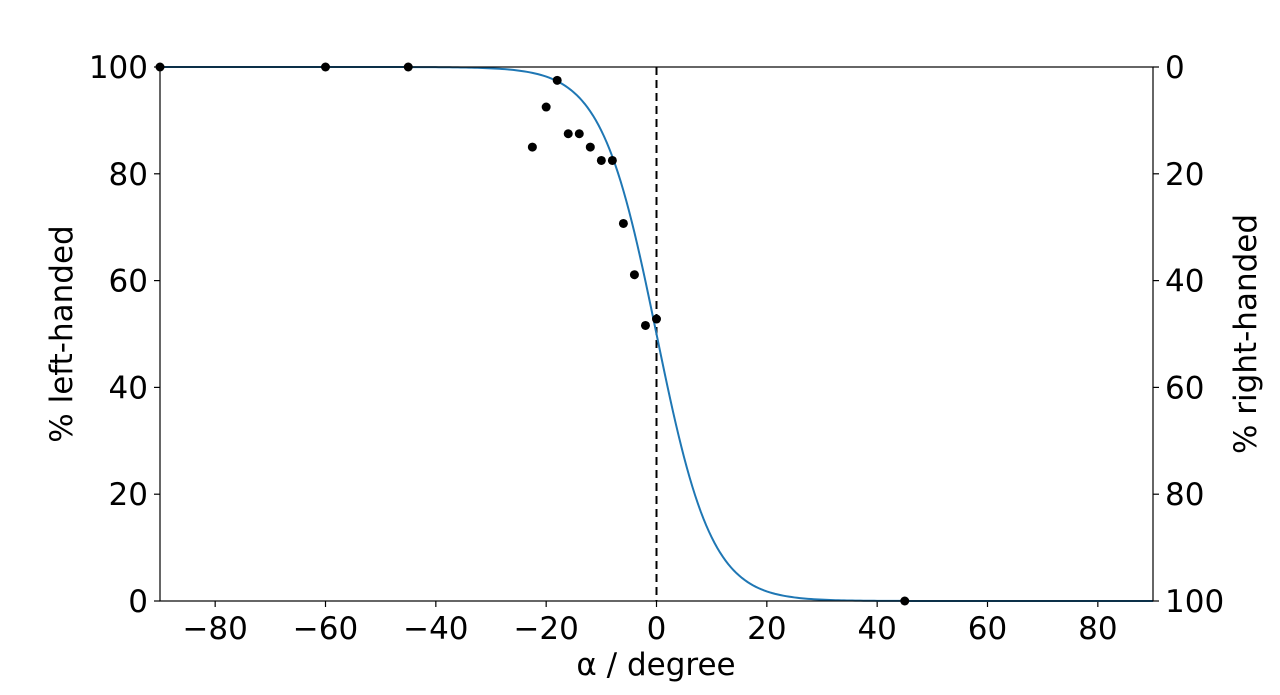 This screenshot has height=695, width=1280. What do you see at coordinates (1175, 68) in the screenshot?
I see `y2-tick-label: 0` at bounding box center [1175, 68].